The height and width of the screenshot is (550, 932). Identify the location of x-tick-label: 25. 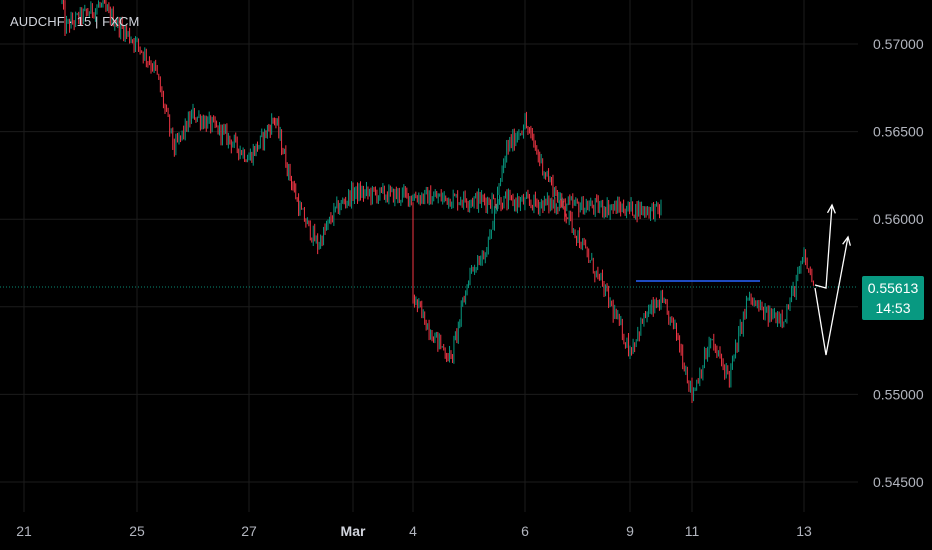
(137, 531).